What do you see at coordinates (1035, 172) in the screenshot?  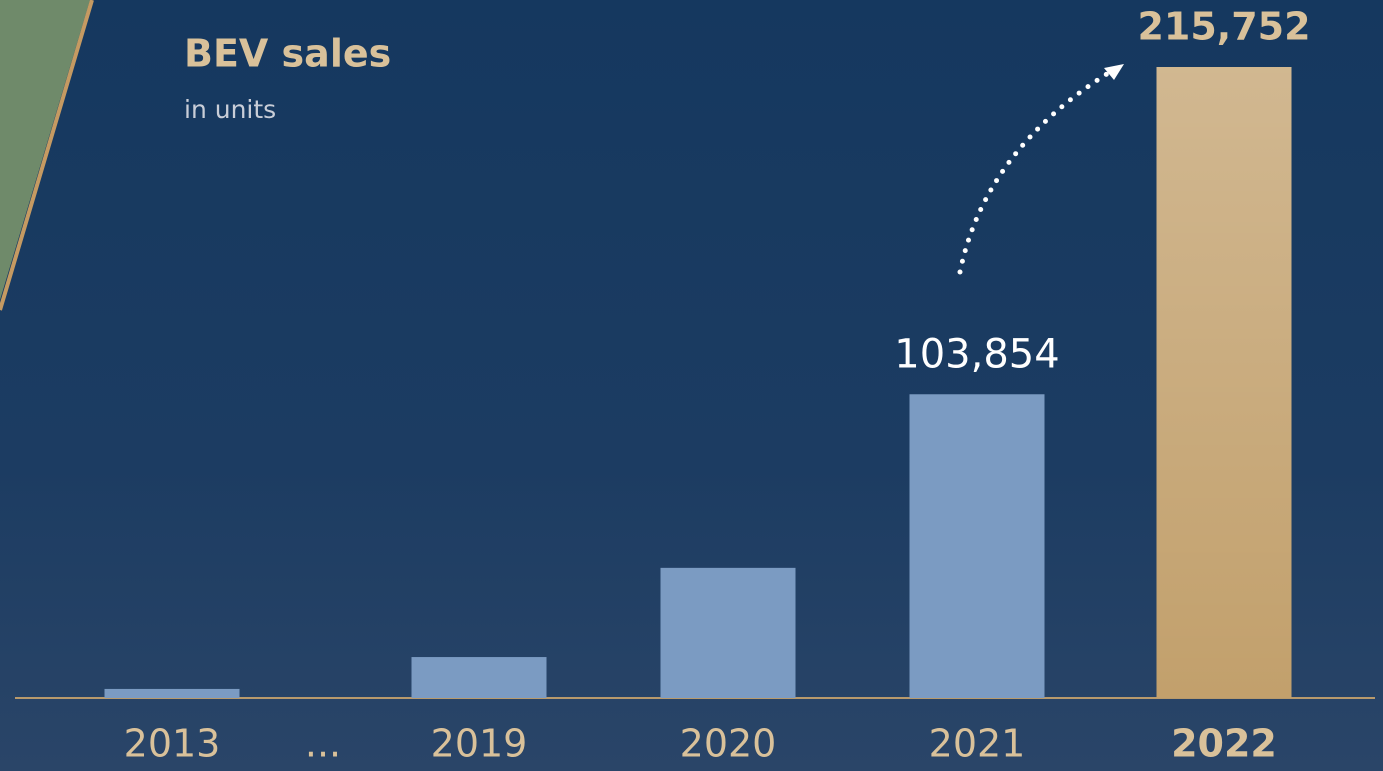 I see `growth-arrow` at bounding box center [1035, 172].